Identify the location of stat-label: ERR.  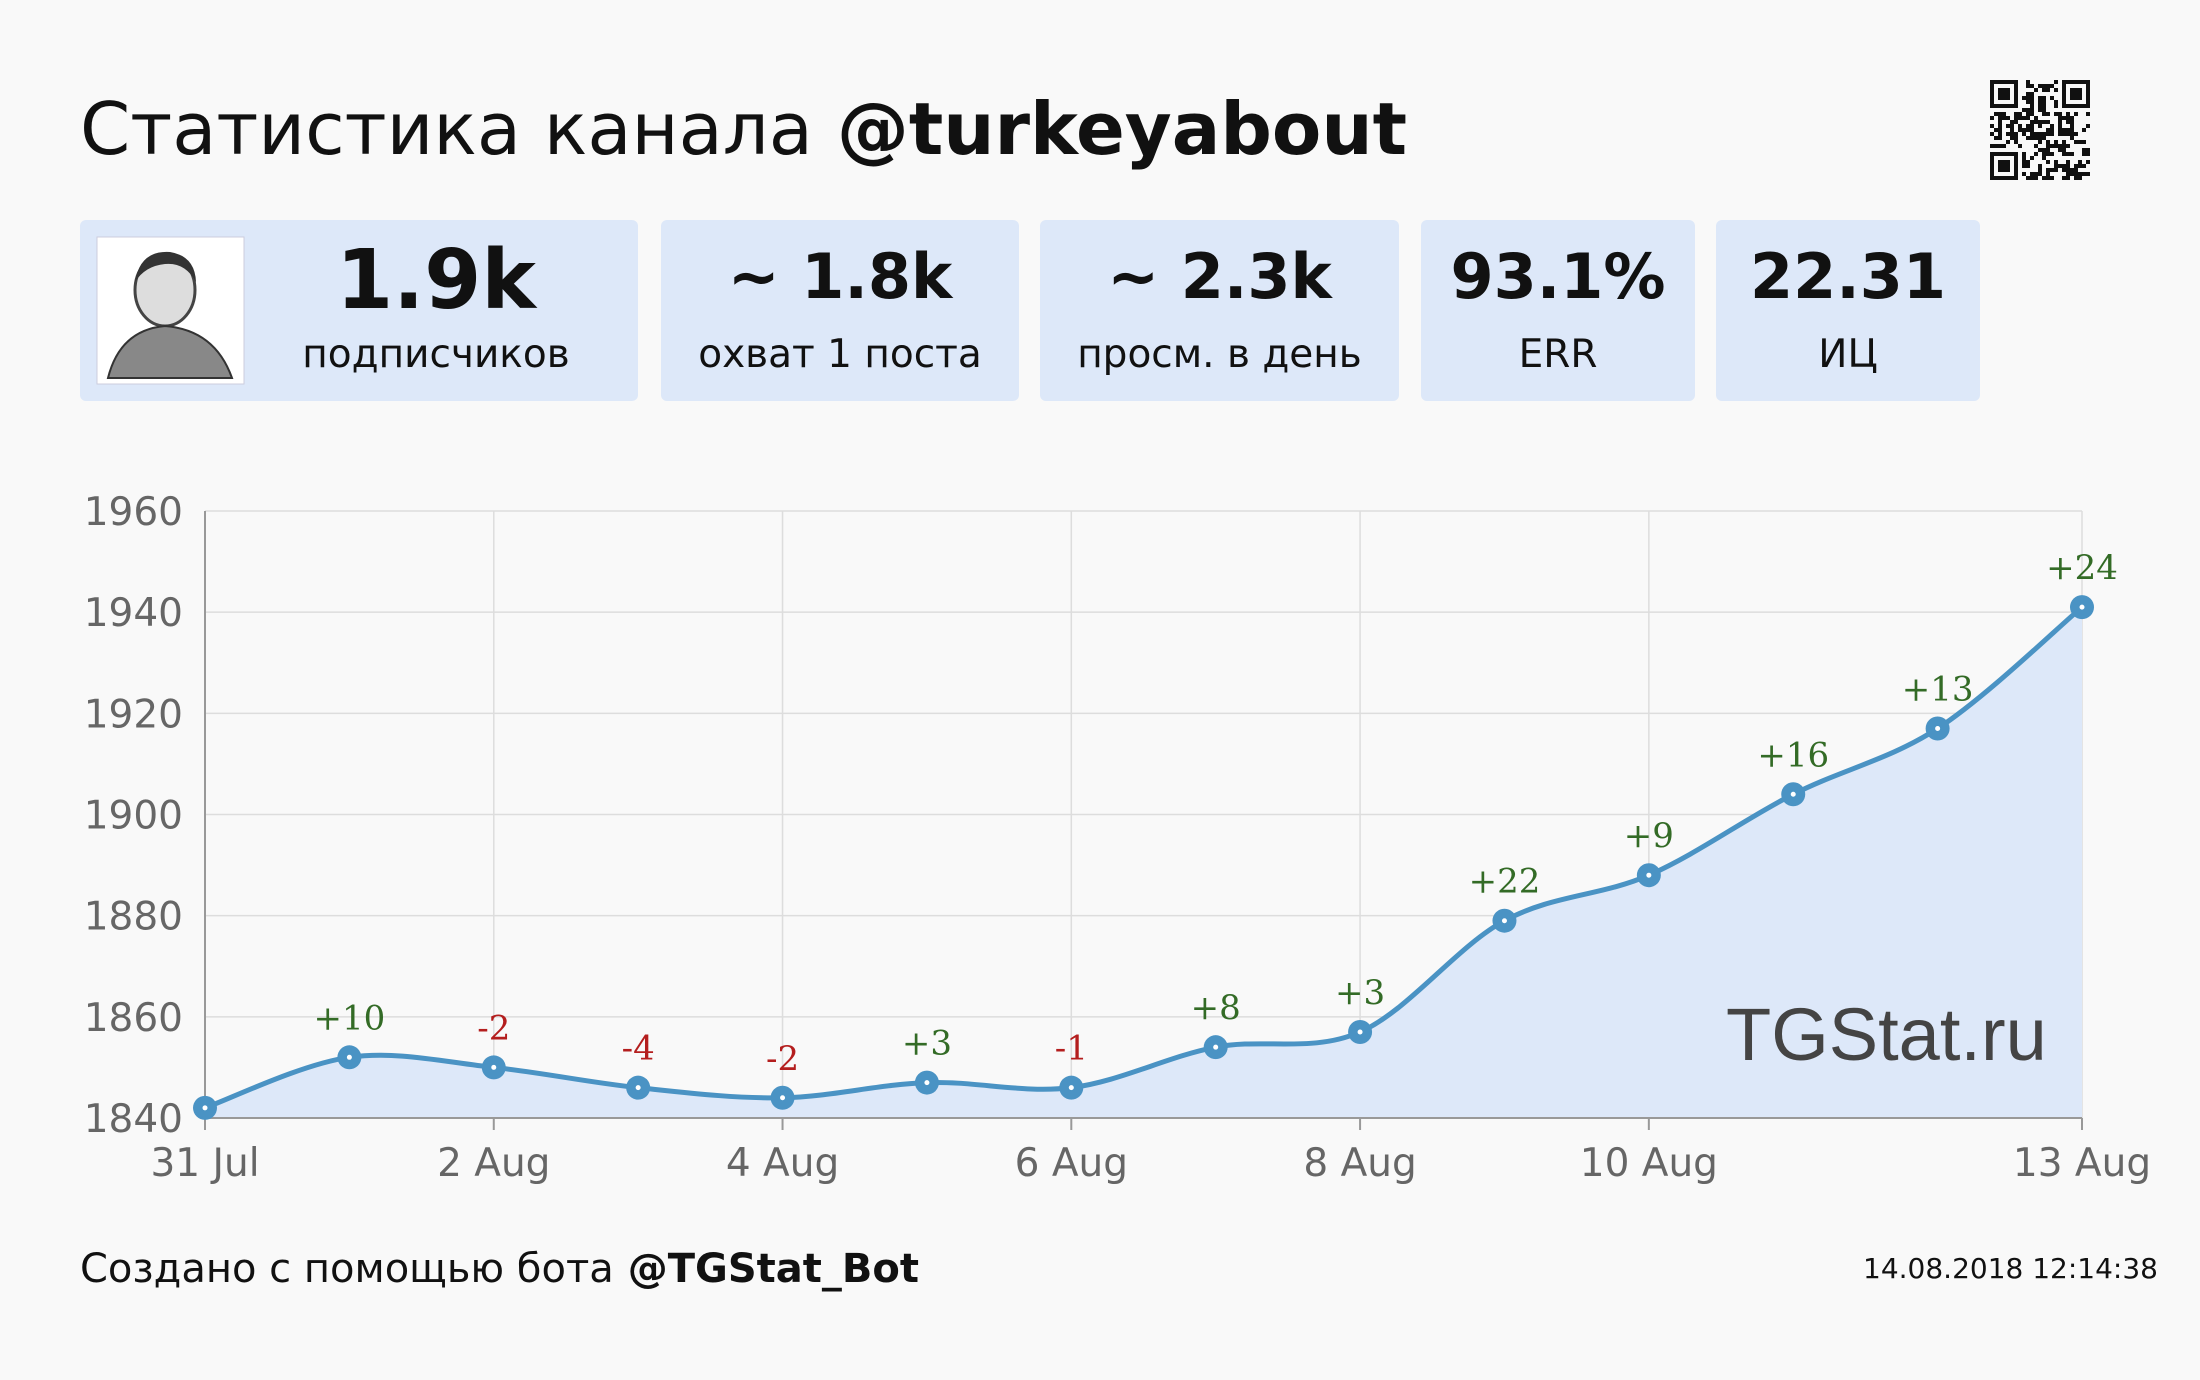
(1558, 354).